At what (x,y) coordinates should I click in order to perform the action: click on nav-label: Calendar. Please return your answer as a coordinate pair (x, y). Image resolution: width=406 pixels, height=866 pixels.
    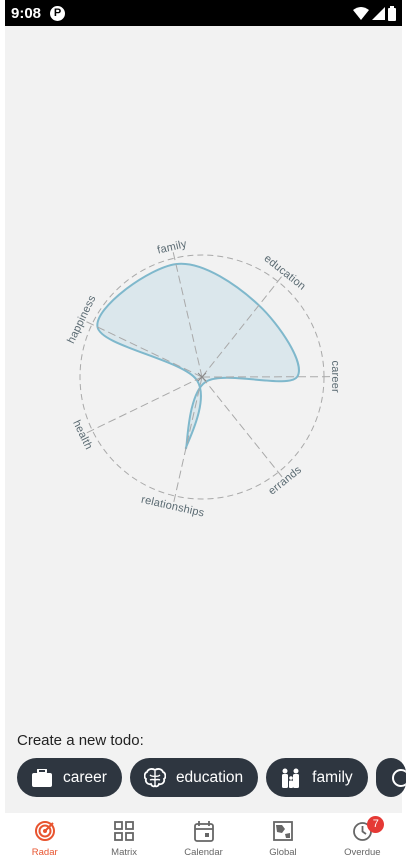
    Looking at the image, I should click on (203, 852).